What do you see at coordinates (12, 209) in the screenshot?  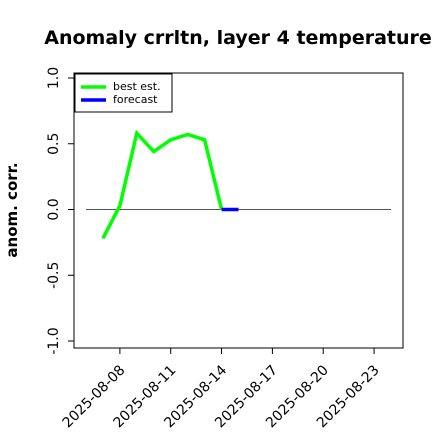 I see `y-axis-label: anom. corr.` at bounding box center [12, 209].